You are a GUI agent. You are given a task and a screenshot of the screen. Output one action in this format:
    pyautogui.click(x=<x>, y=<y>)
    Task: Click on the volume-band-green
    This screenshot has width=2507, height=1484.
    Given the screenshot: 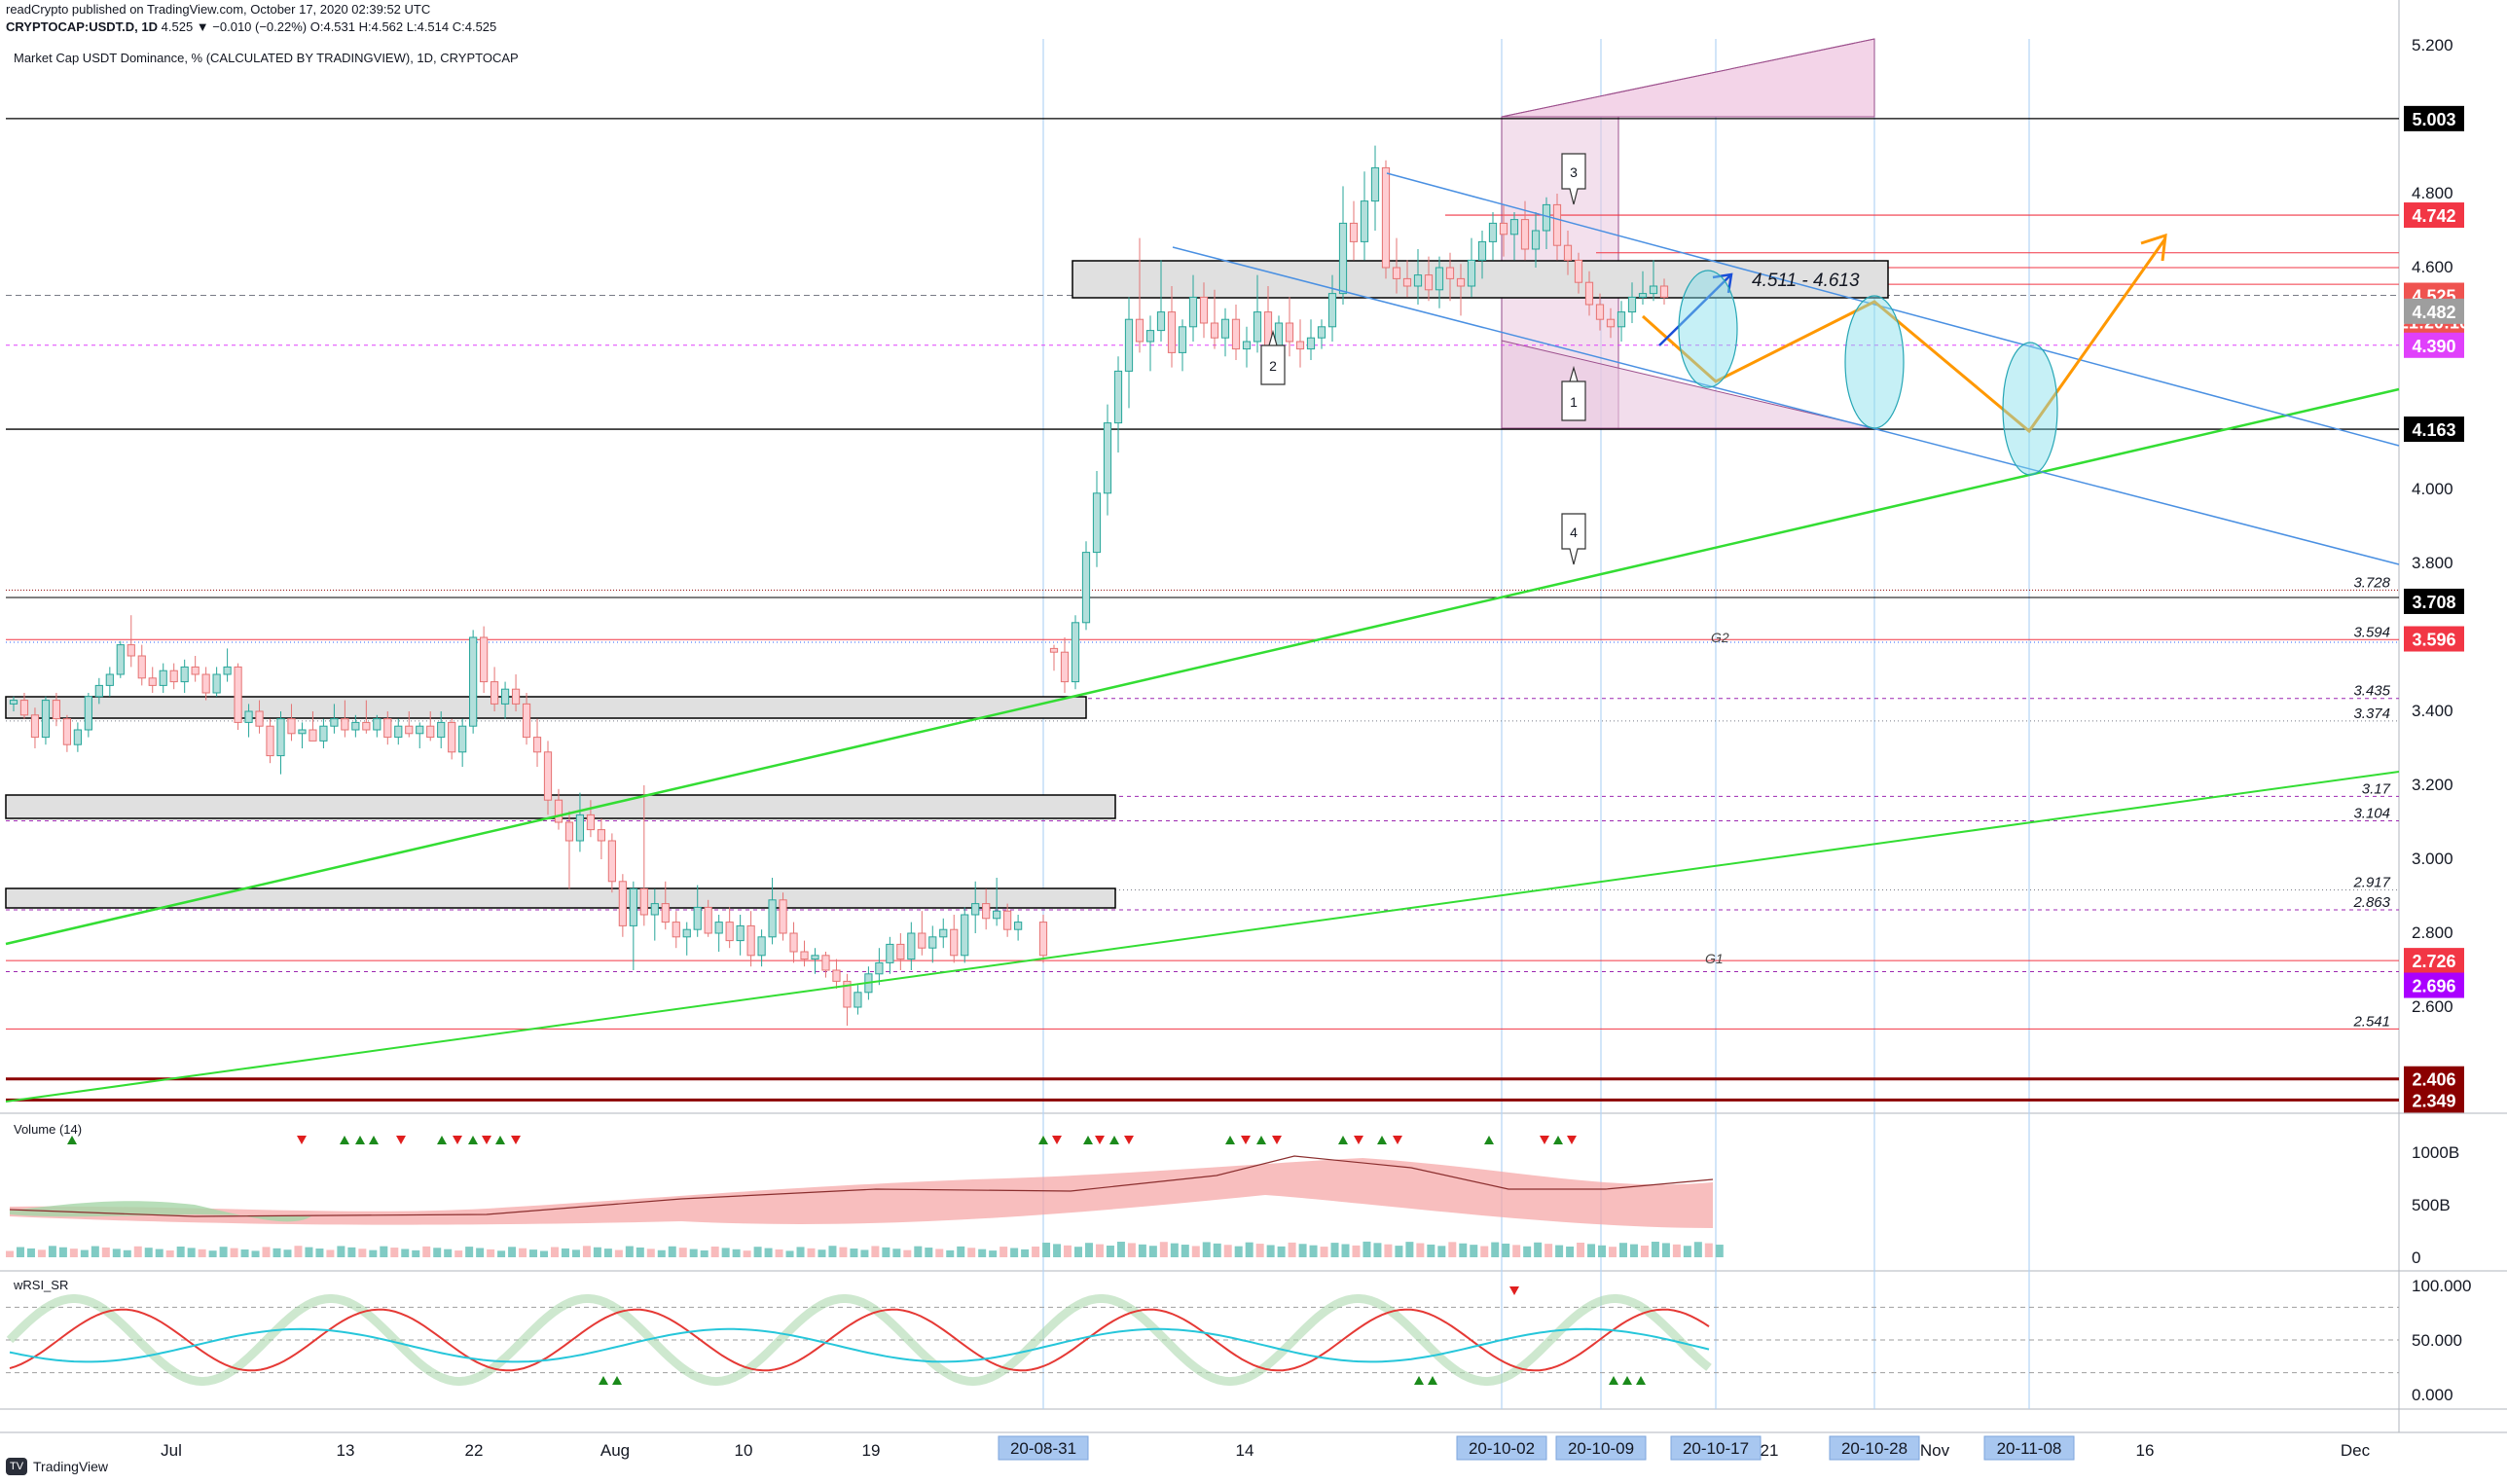 What is the action you would take?
    pyautogui.click(x=160, y=1211)
    